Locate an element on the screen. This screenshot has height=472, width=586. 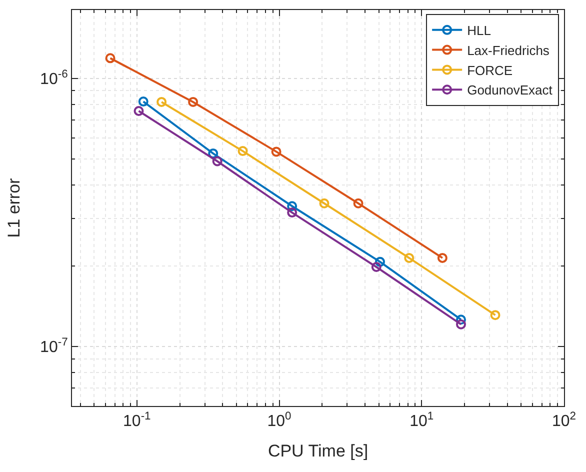
x-tick-label: 10$^{0}$ is located at coordinates (279, 420).